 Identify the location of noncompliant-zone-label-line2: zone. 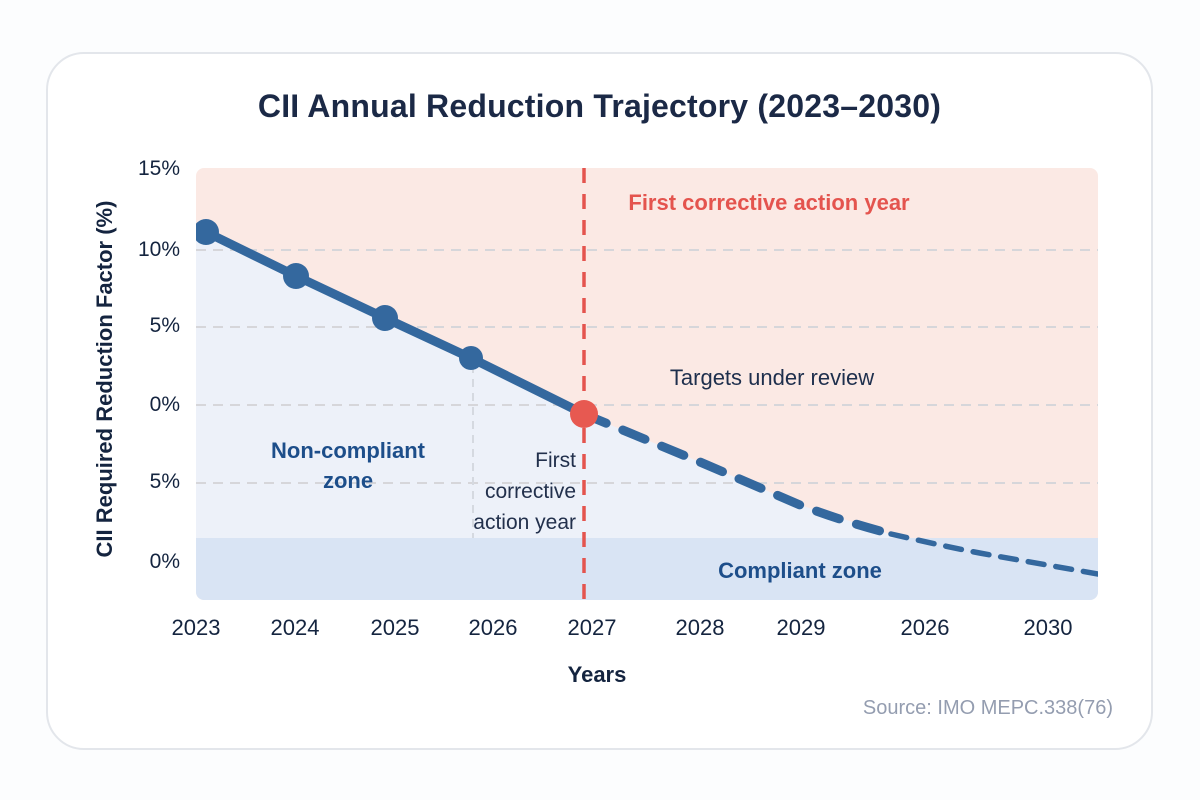
(348, 480).